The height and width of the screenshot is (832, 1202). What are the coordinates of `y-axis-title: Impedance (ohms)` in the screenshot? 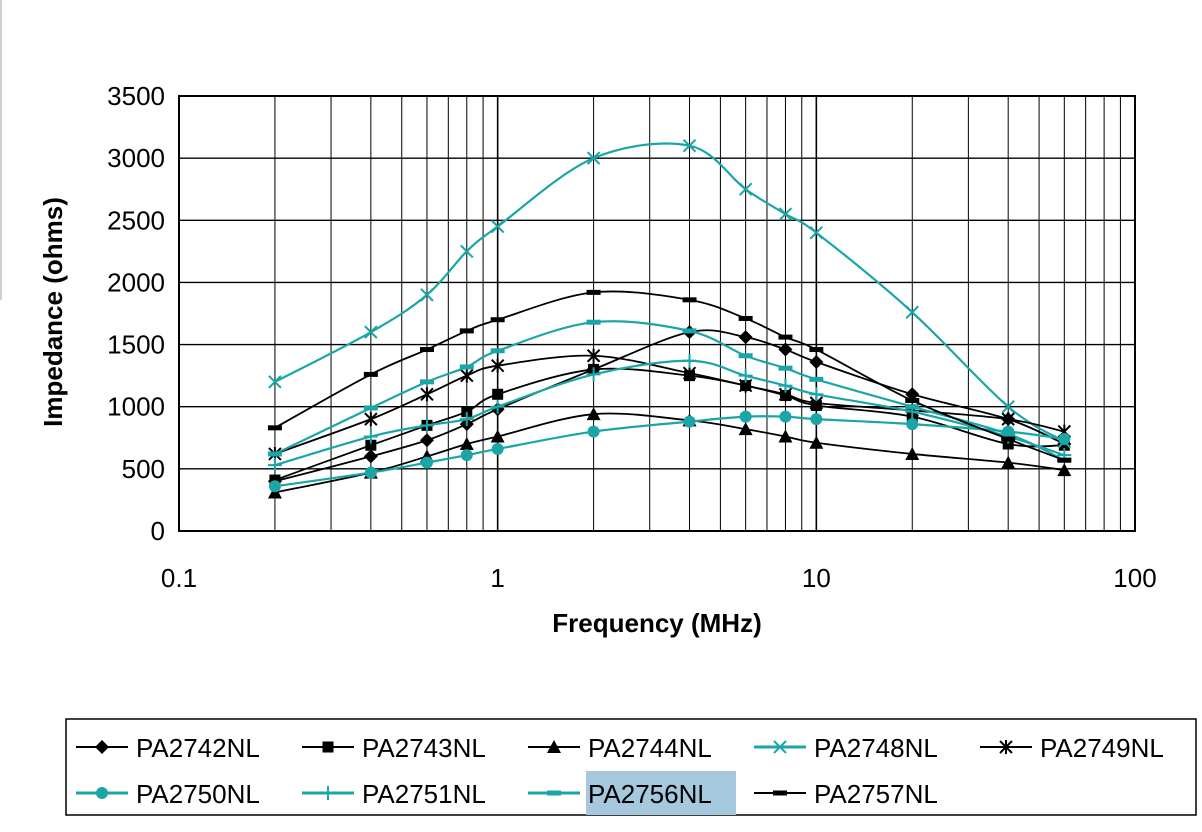 It's located at (53, 312).